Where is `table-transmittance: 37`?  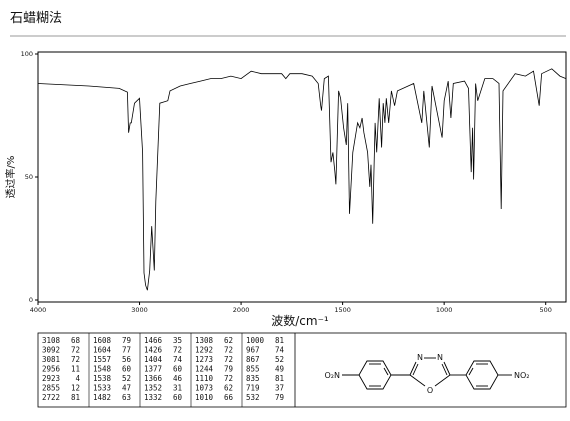 table-transmittance: 37 is located at coordinates (279, 388).